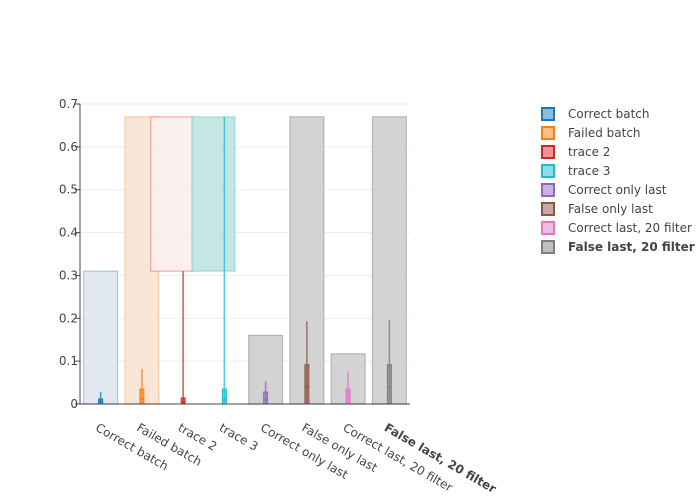 The width and height of the screenshot is (700, 500). I want to click on legend-item: trace 3, so click(575, 171).